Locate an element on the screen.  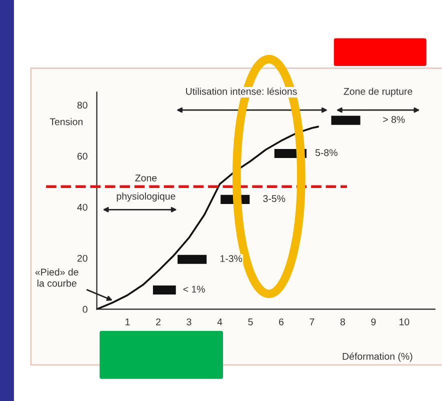
x-tick-label: 8 is located at coordinates (342, 322).